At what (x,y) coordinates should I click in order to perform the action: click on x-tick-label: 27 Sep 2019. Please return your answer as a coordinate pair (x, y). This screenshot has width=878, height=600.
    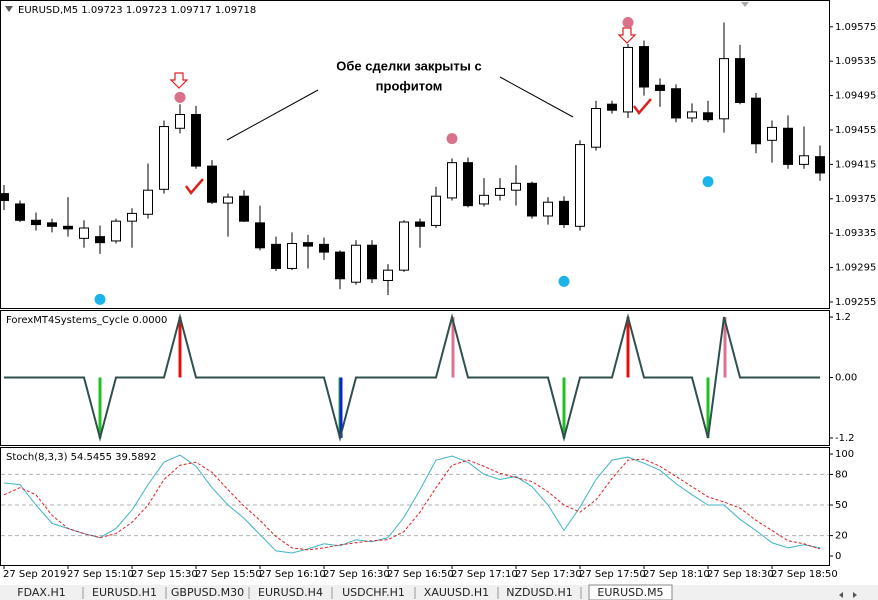
    Looking at the image, I should click on (34, 574).